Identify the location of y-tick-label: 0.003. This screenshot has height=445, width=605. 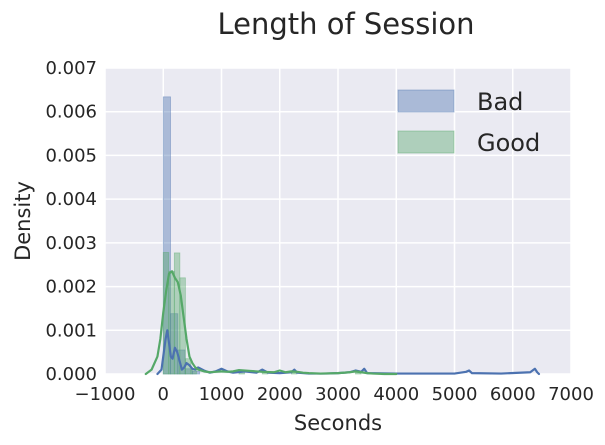
(71, 243).